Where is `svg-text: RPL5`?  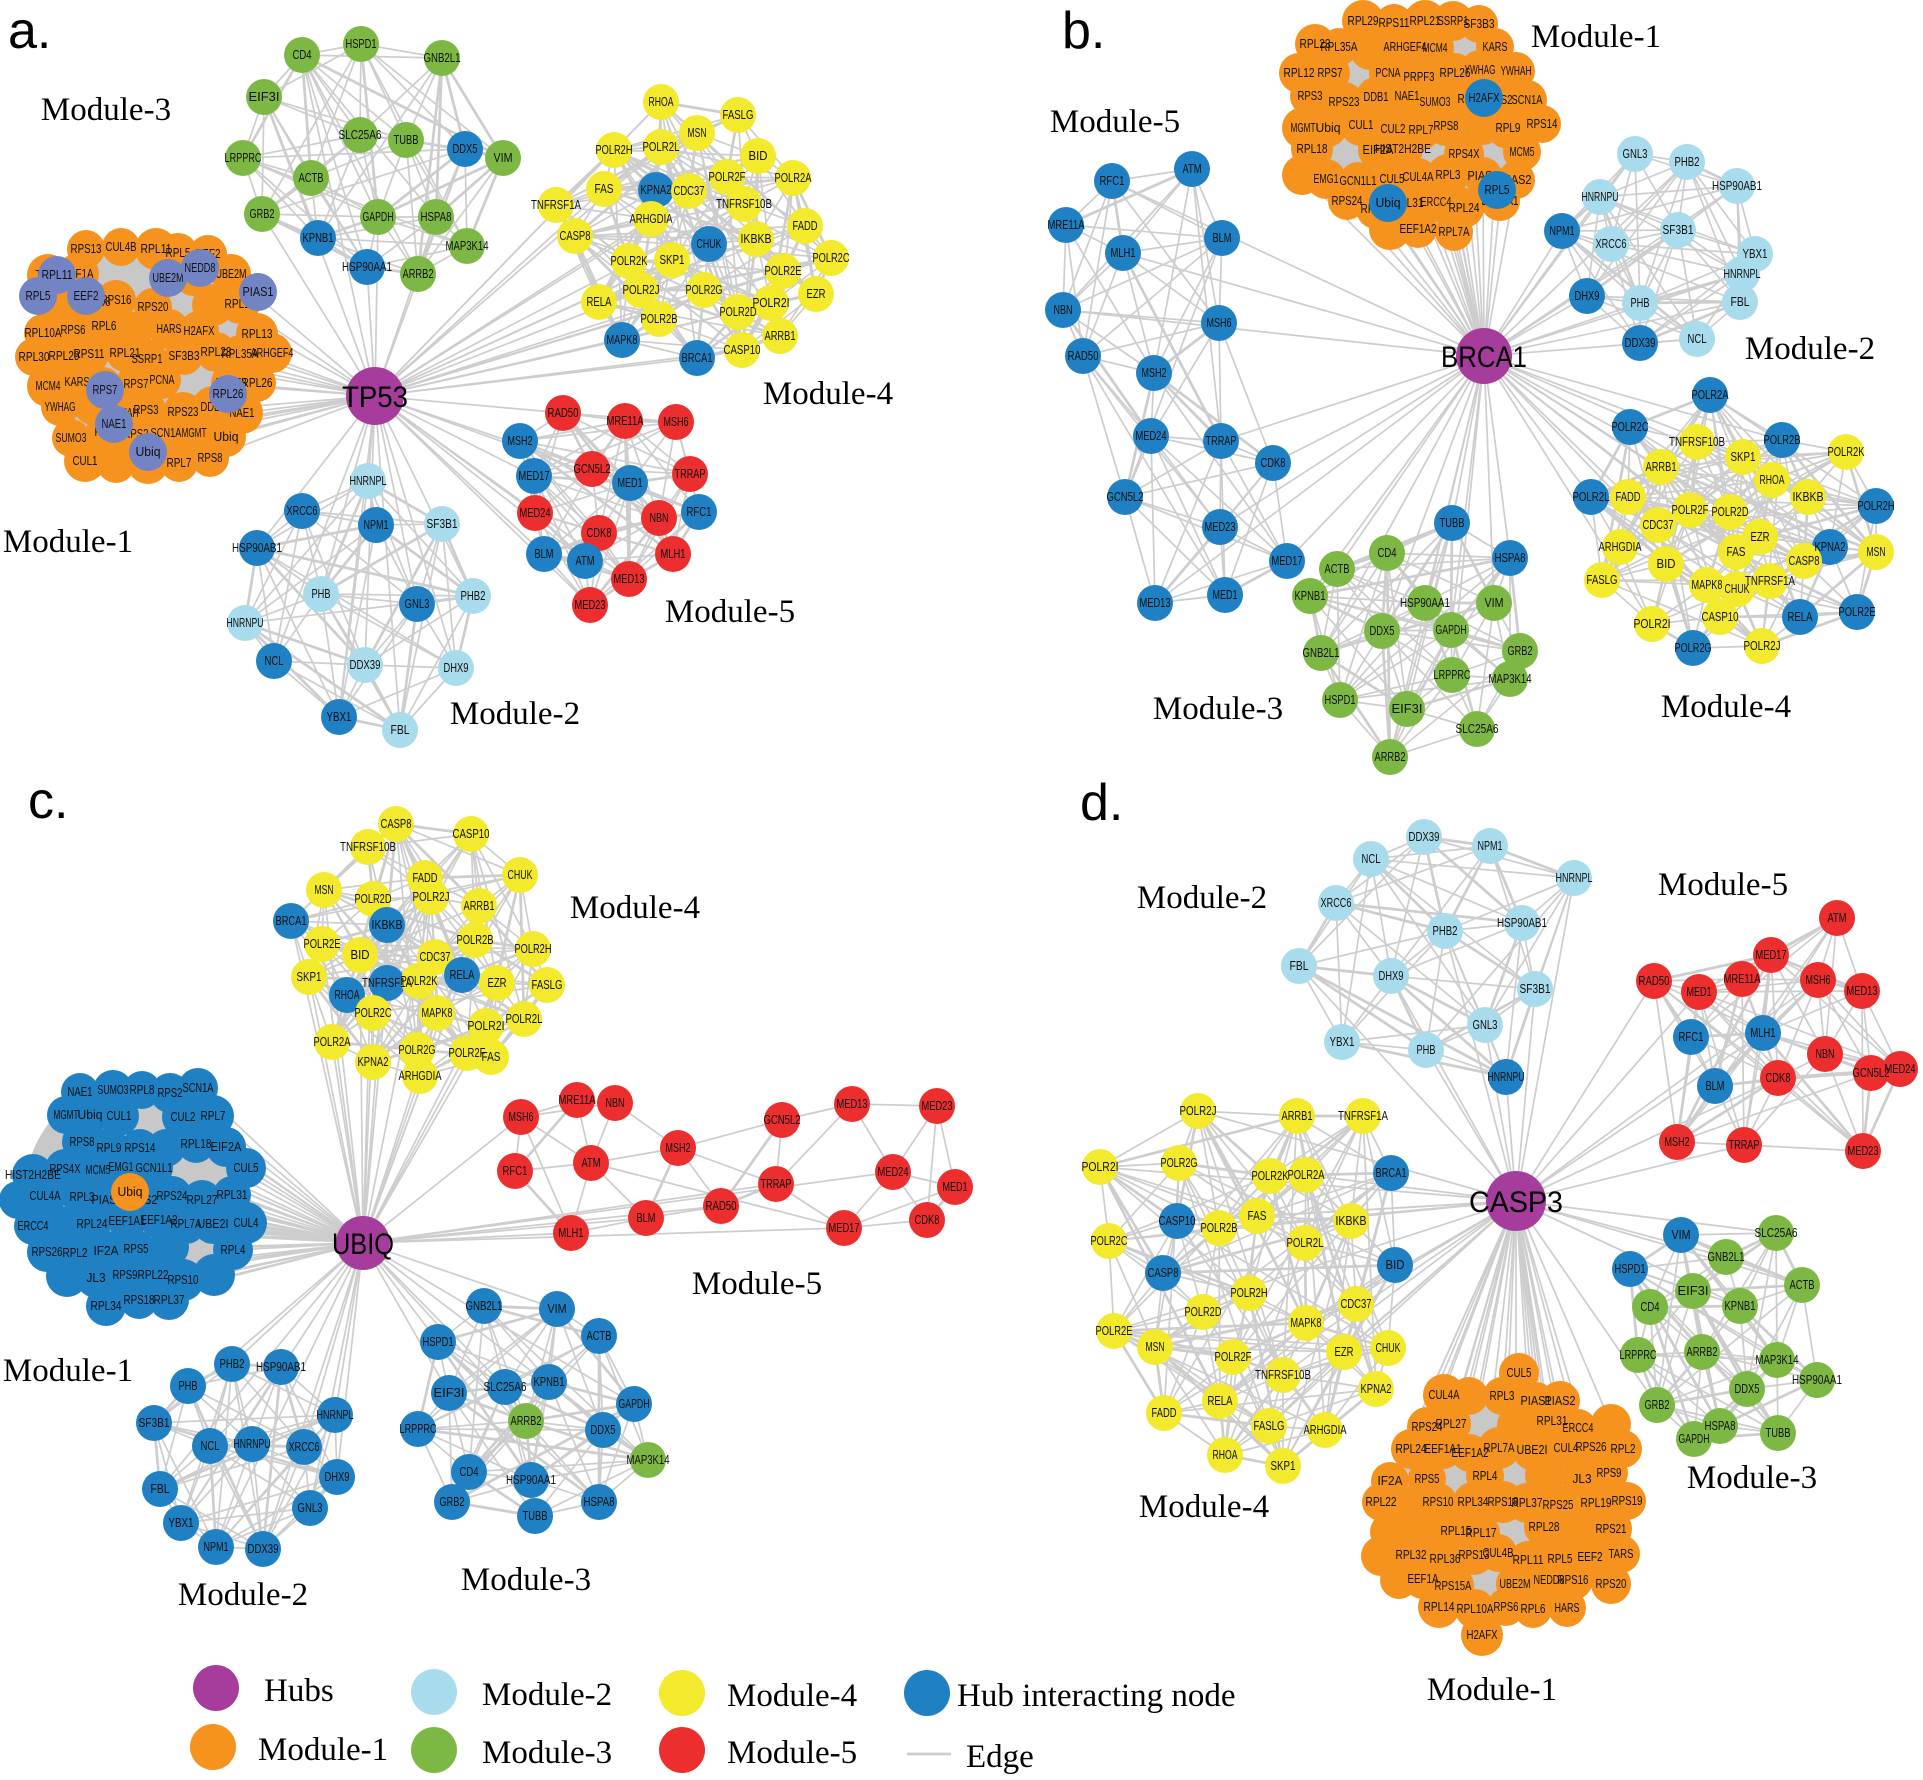 svg-text: RPL5 is located at coordinates (38, 296).